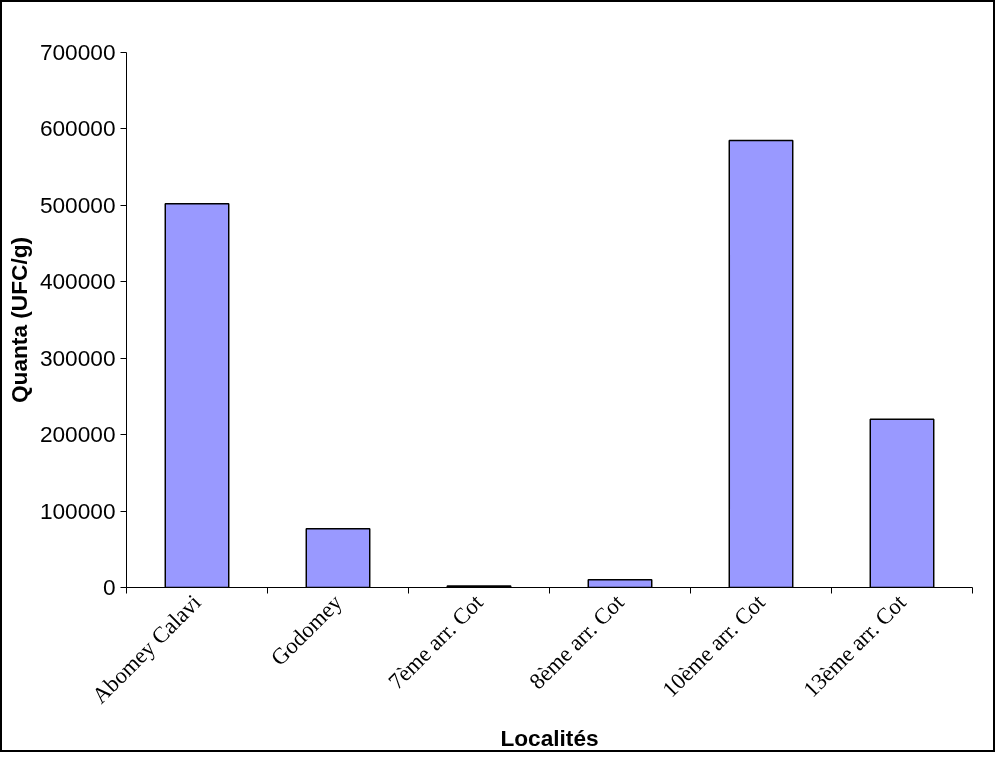  What do you see at coordinates (77, 357) in the screenshot?
I see `y-tick-label: 300000` at bounding box center [77, 357].